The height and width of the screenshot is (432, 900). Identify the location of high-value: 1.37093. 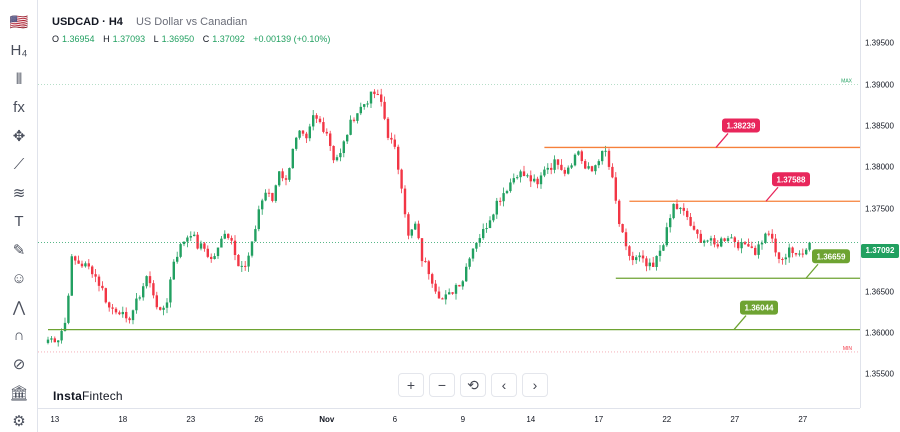
(129, 39).